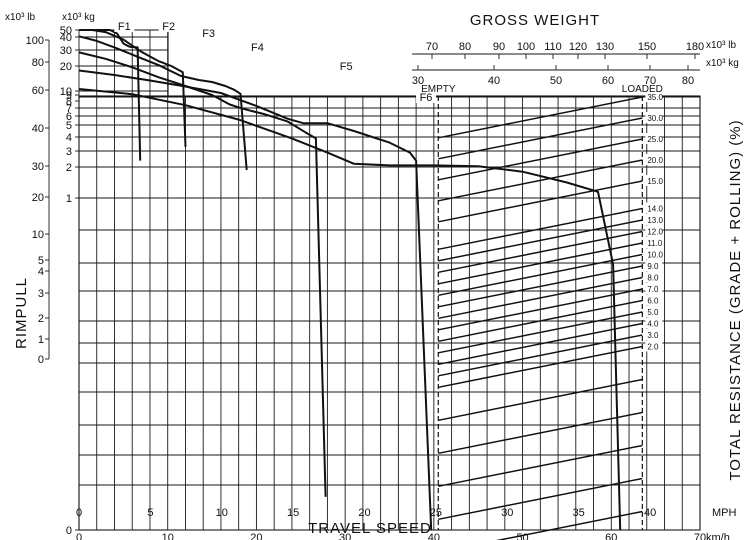 The width and height of the screenshot is (752, 540). I want to click on mph-tick-label: 10, so click(222, 513).